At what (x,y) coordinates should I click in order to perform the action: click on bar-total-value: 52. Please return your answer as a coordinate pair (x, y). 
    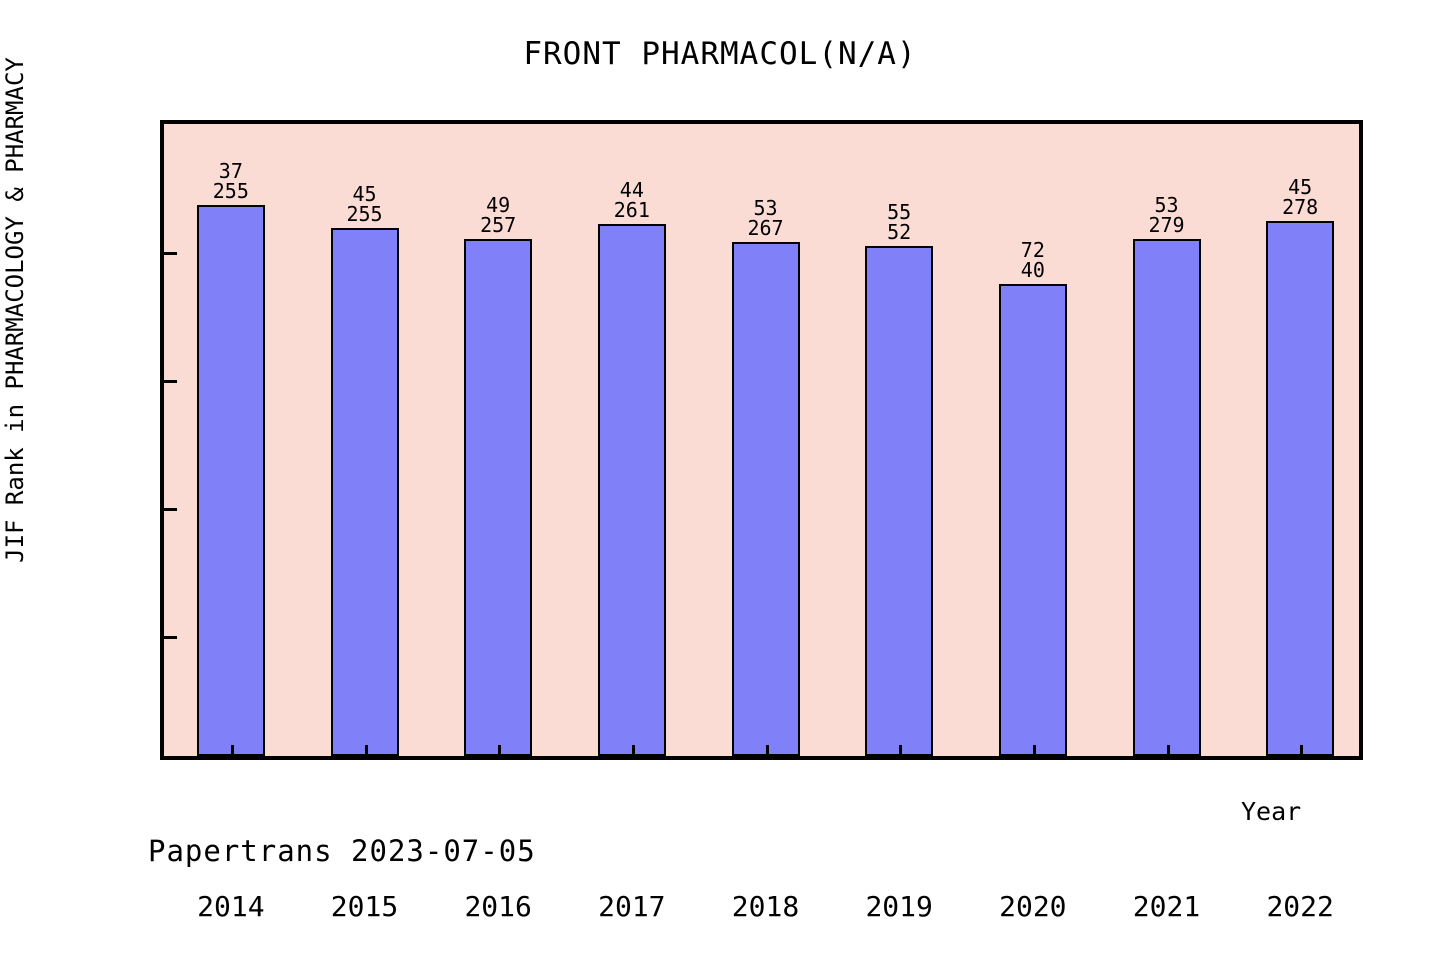
    Looking at the image, I should click on (899, 231).